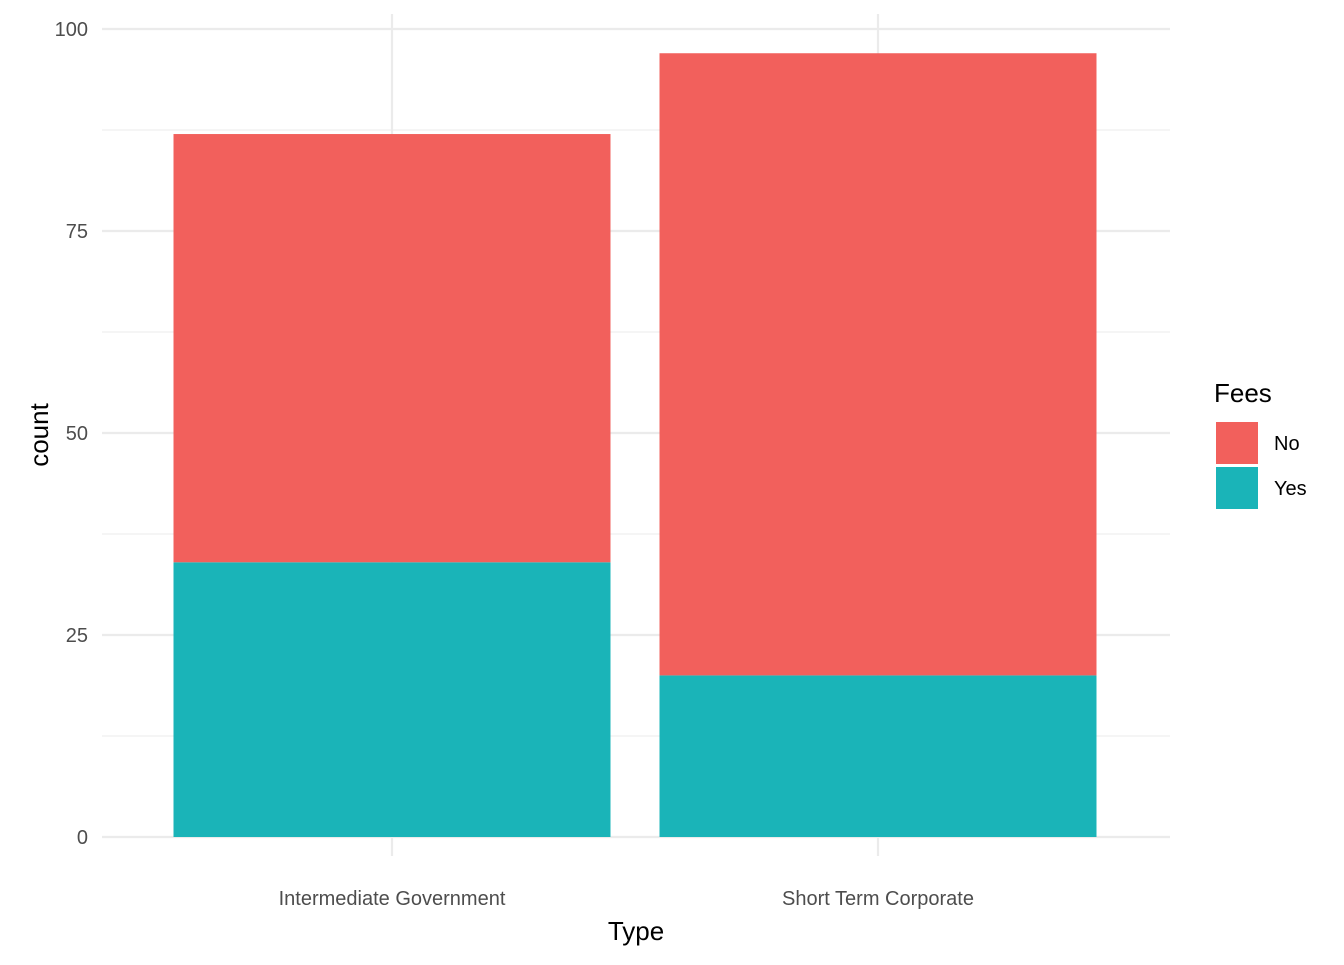 The width and height of the screenshot is (1344, 965). I want to click on legend-key-no, so click(1237, 443).